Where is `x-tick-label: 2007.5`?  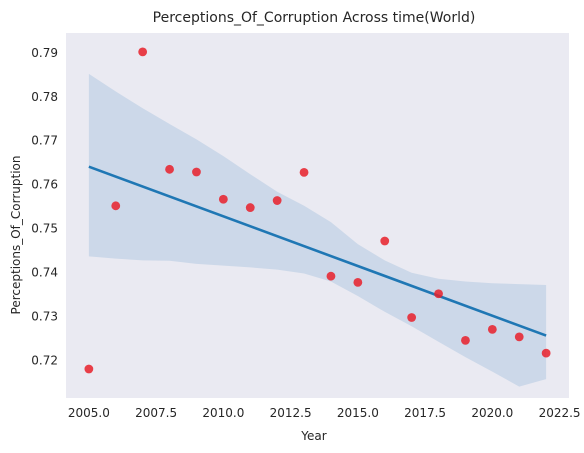 x-tick-label: 2007.5 is located at coordinates (156, 413).